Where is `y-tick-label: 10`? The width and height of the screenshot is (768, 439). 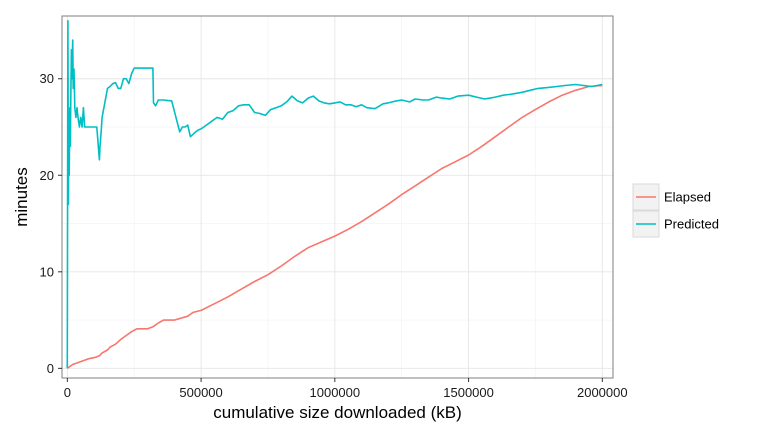 y-tick-label: 10 is located at coordinates (47, 271).